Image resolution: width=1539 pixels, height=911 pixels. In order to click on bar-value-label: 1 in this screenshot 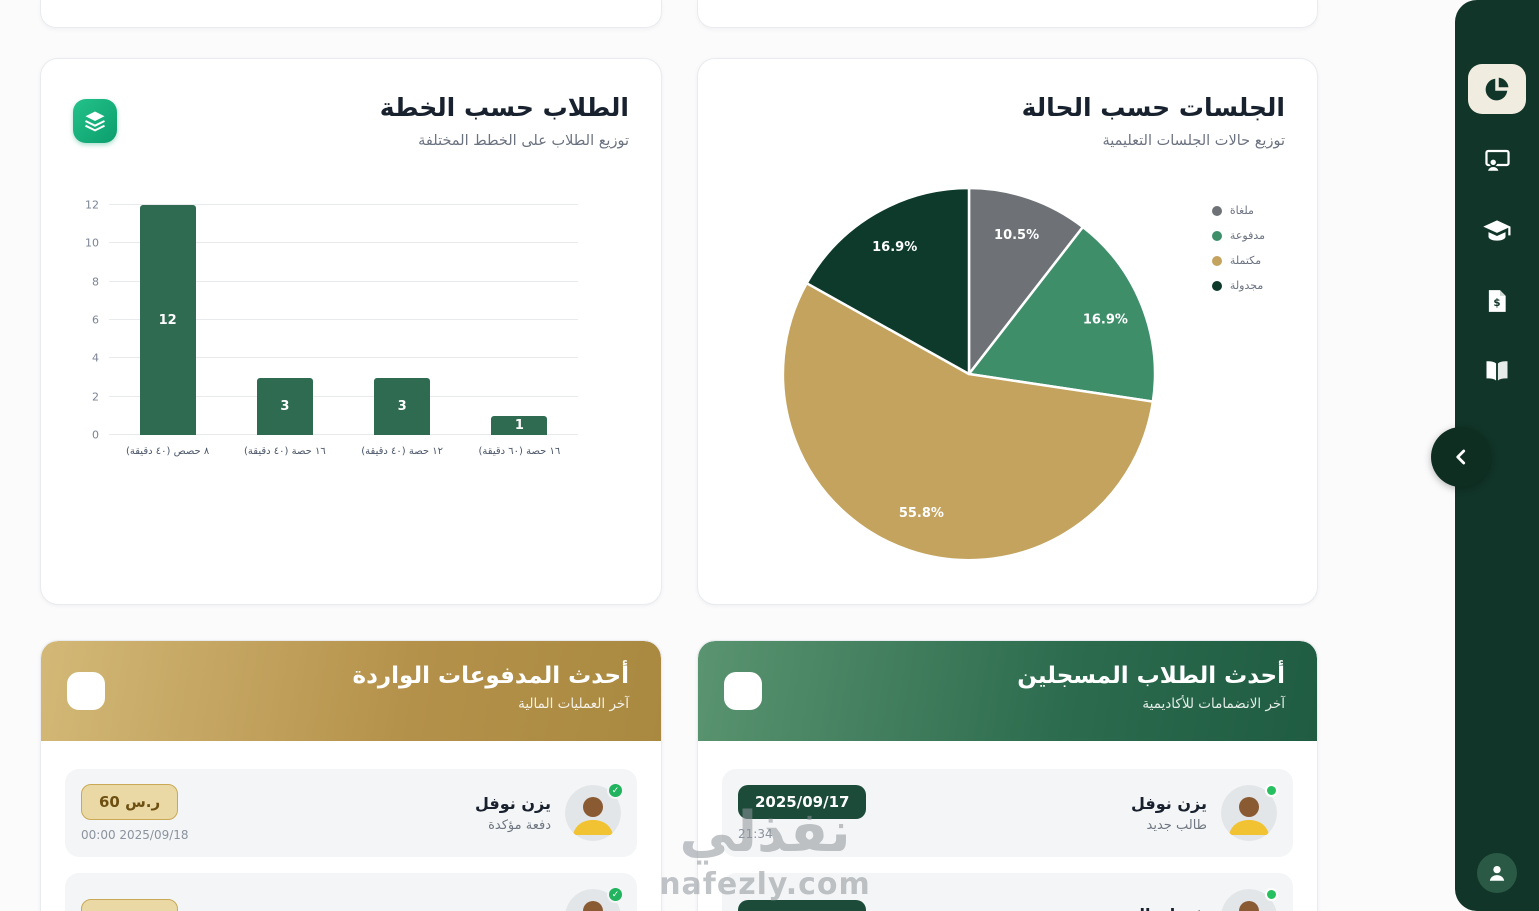, I will do `click(519, 425)`.